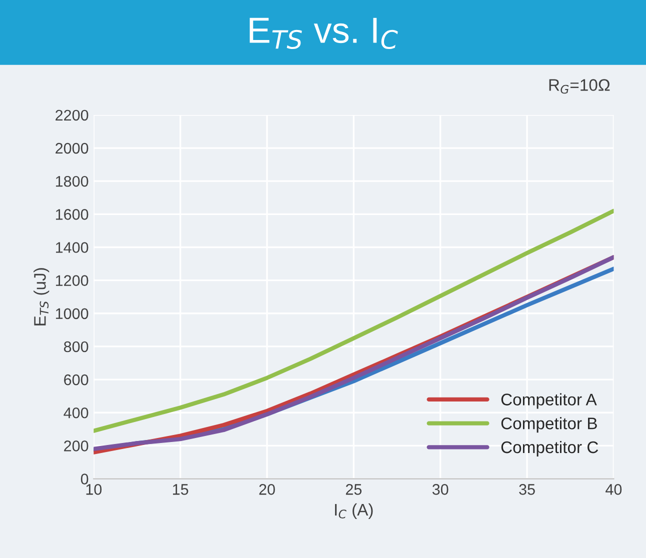 This screenshot has height=558, width=646. What do you see at coordinates (76, 412) in the screenshot?
I see `y-tick-label: 400` at bounding box center [76, 412].